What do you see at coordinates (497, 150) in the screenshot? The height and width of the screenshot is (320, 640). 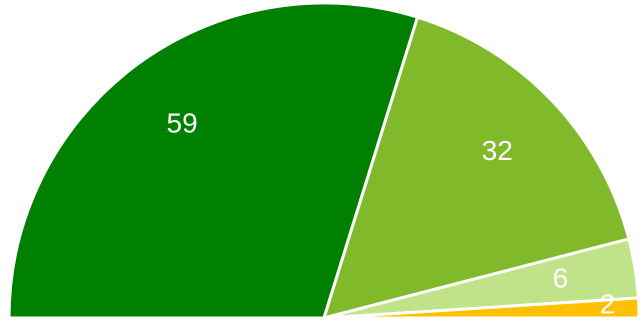 I see `slice-label-32: 32` at bounding box center [497, 150].